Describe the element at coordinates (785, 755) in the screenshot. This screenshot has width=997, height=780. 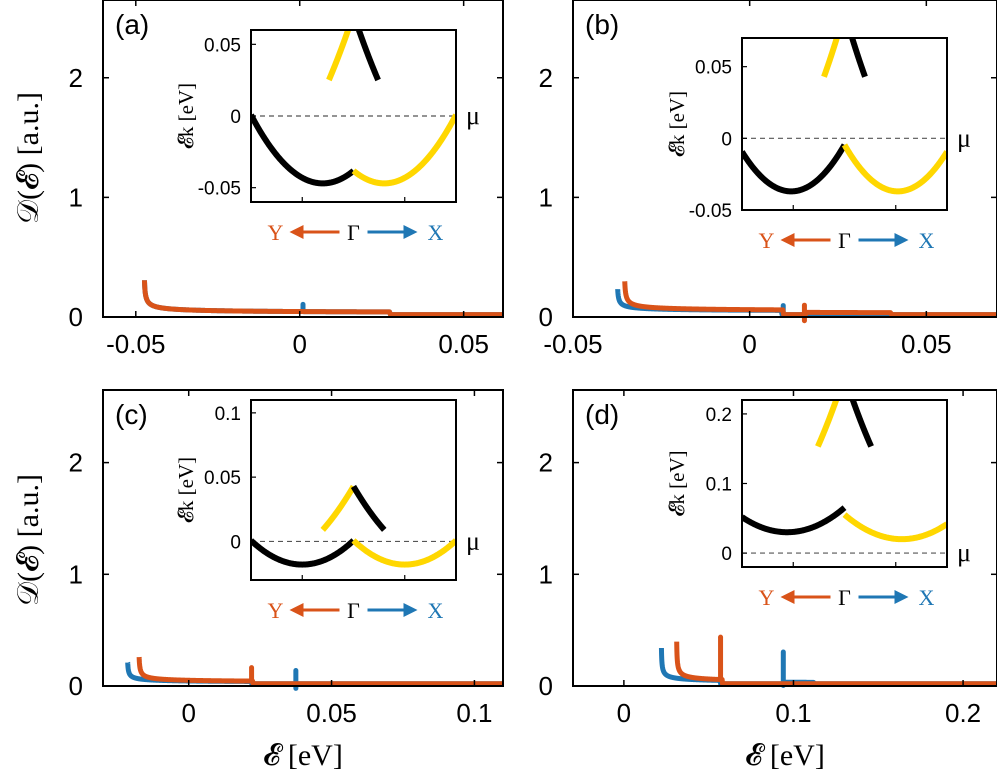
I see `x-axis-label-right: 𝓔 [eV]` at that location.